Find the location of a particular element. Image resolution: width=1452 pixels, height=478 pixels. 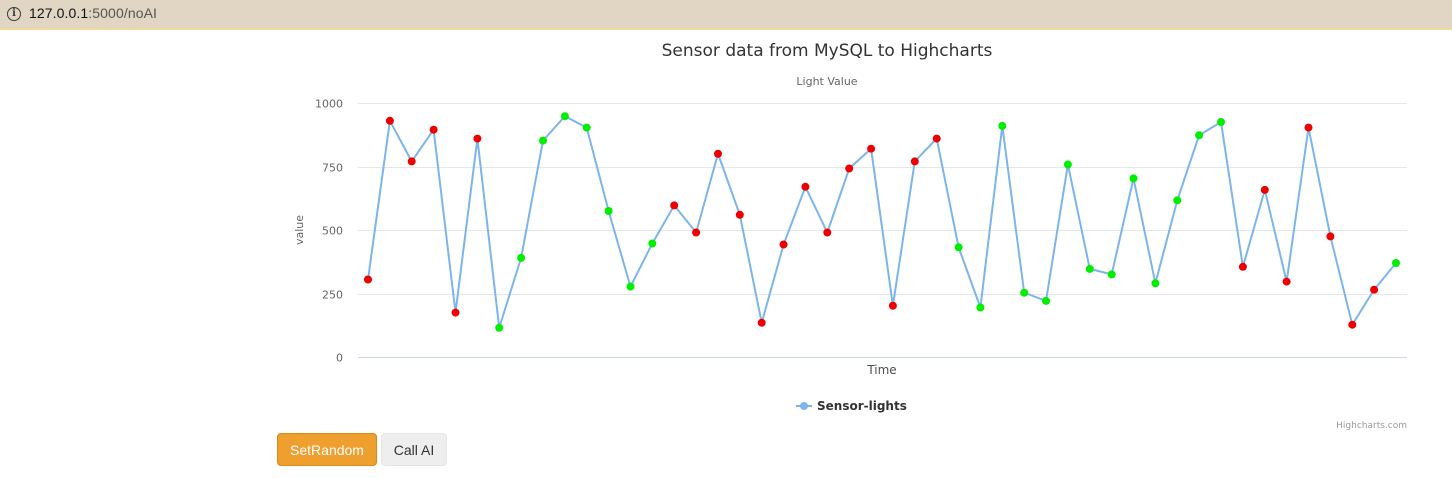

credits-link: Highcharts.com is located at coordinates (1371, 425).